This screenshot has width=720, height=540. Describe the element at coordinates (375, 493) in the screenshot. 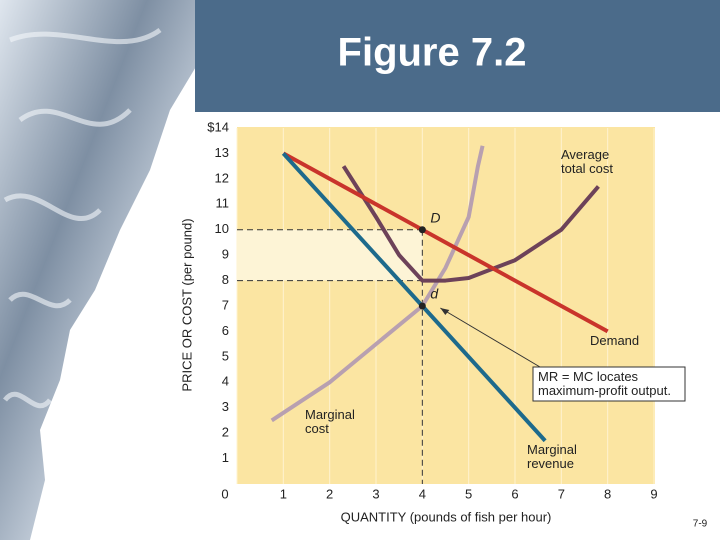

I see `x-tick-label: 3` at that location.